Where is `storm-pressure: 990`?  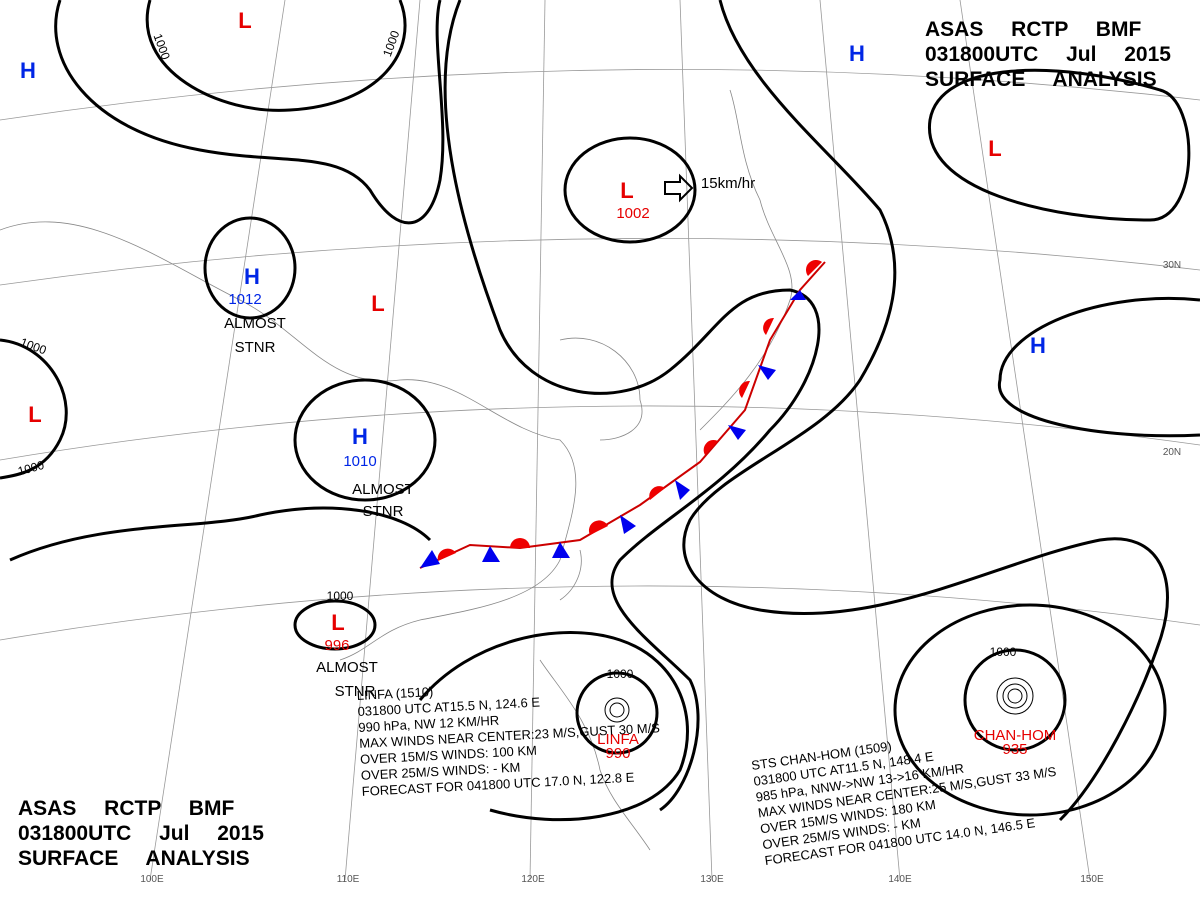
storm-pressure: 990 is located at coordinates (617, 753).